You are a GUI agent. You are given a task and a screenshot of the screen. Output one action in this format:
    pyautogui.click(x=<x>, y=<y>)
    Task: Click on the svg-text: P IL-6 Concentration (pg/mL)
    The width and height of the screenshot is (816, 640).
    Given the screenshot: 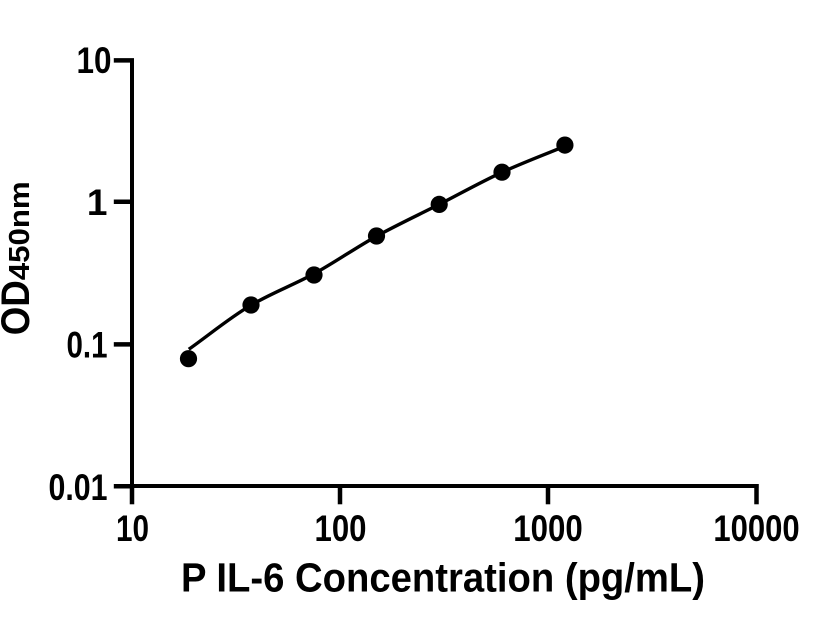 What is the action you would take?
    pyautogui.click(x=443, y=578)
    